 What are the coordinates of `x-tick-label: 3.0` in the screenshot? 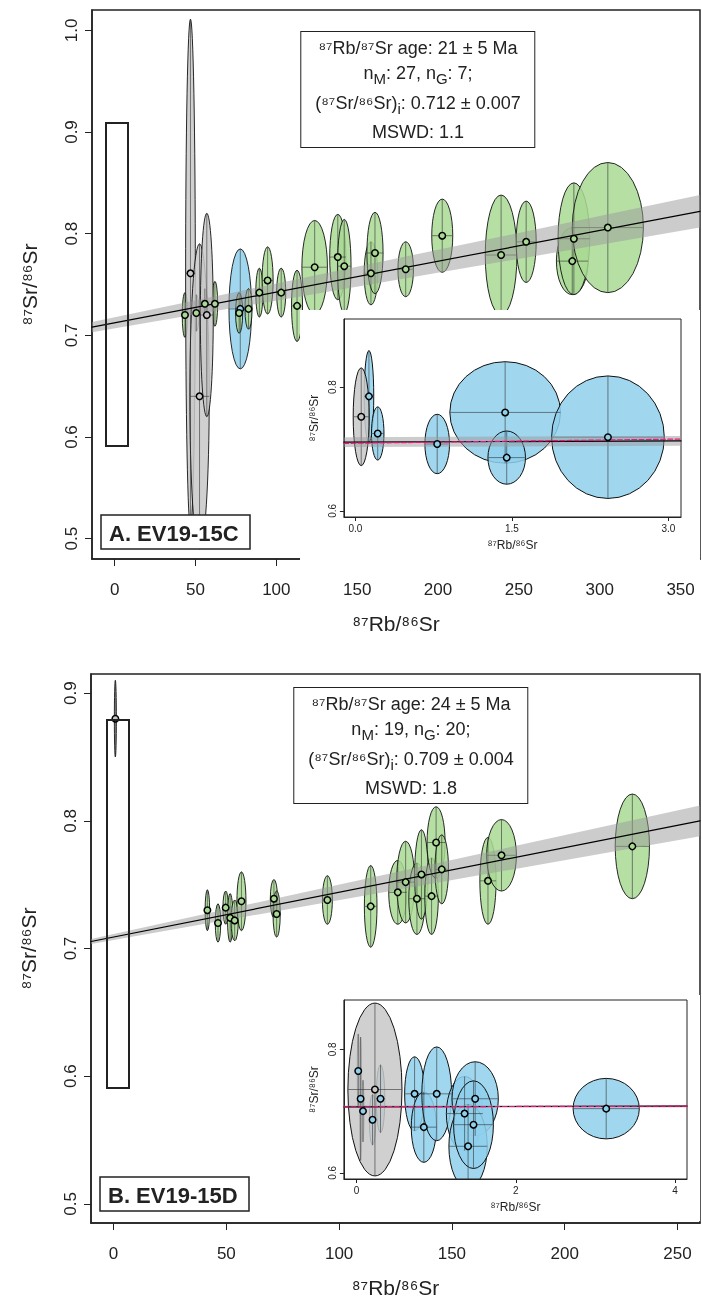 It's located at (668, 528).